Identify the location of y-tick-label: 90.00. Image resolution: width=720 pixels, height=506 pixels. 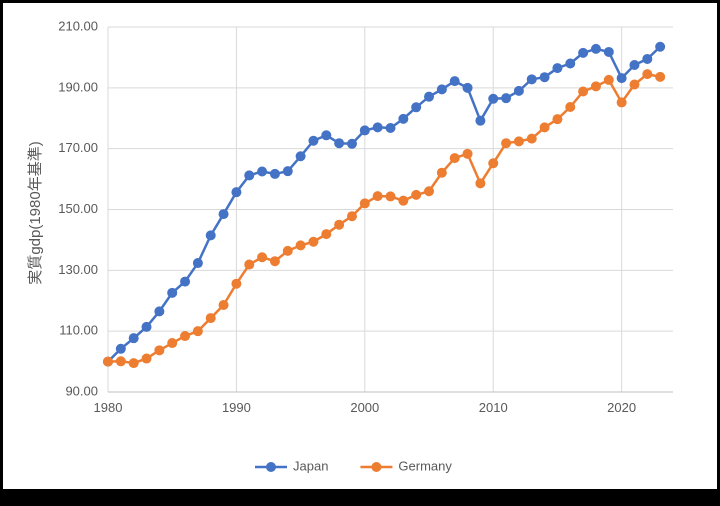
(81, 390).